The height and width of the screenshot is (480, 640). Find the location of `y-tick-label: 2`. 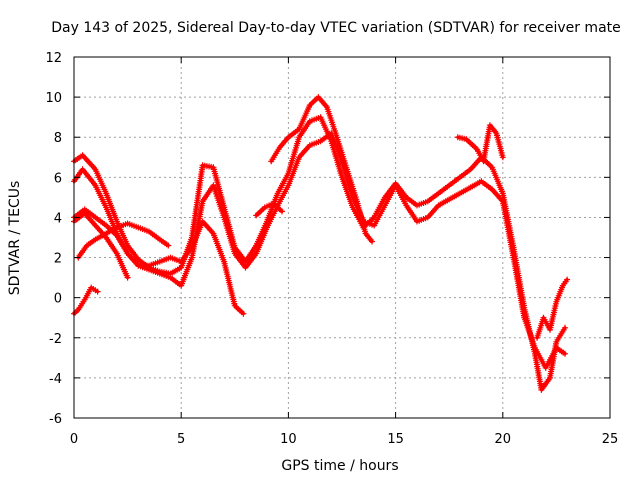

y-tick-label: 2 is located at coordinates (58, 259).